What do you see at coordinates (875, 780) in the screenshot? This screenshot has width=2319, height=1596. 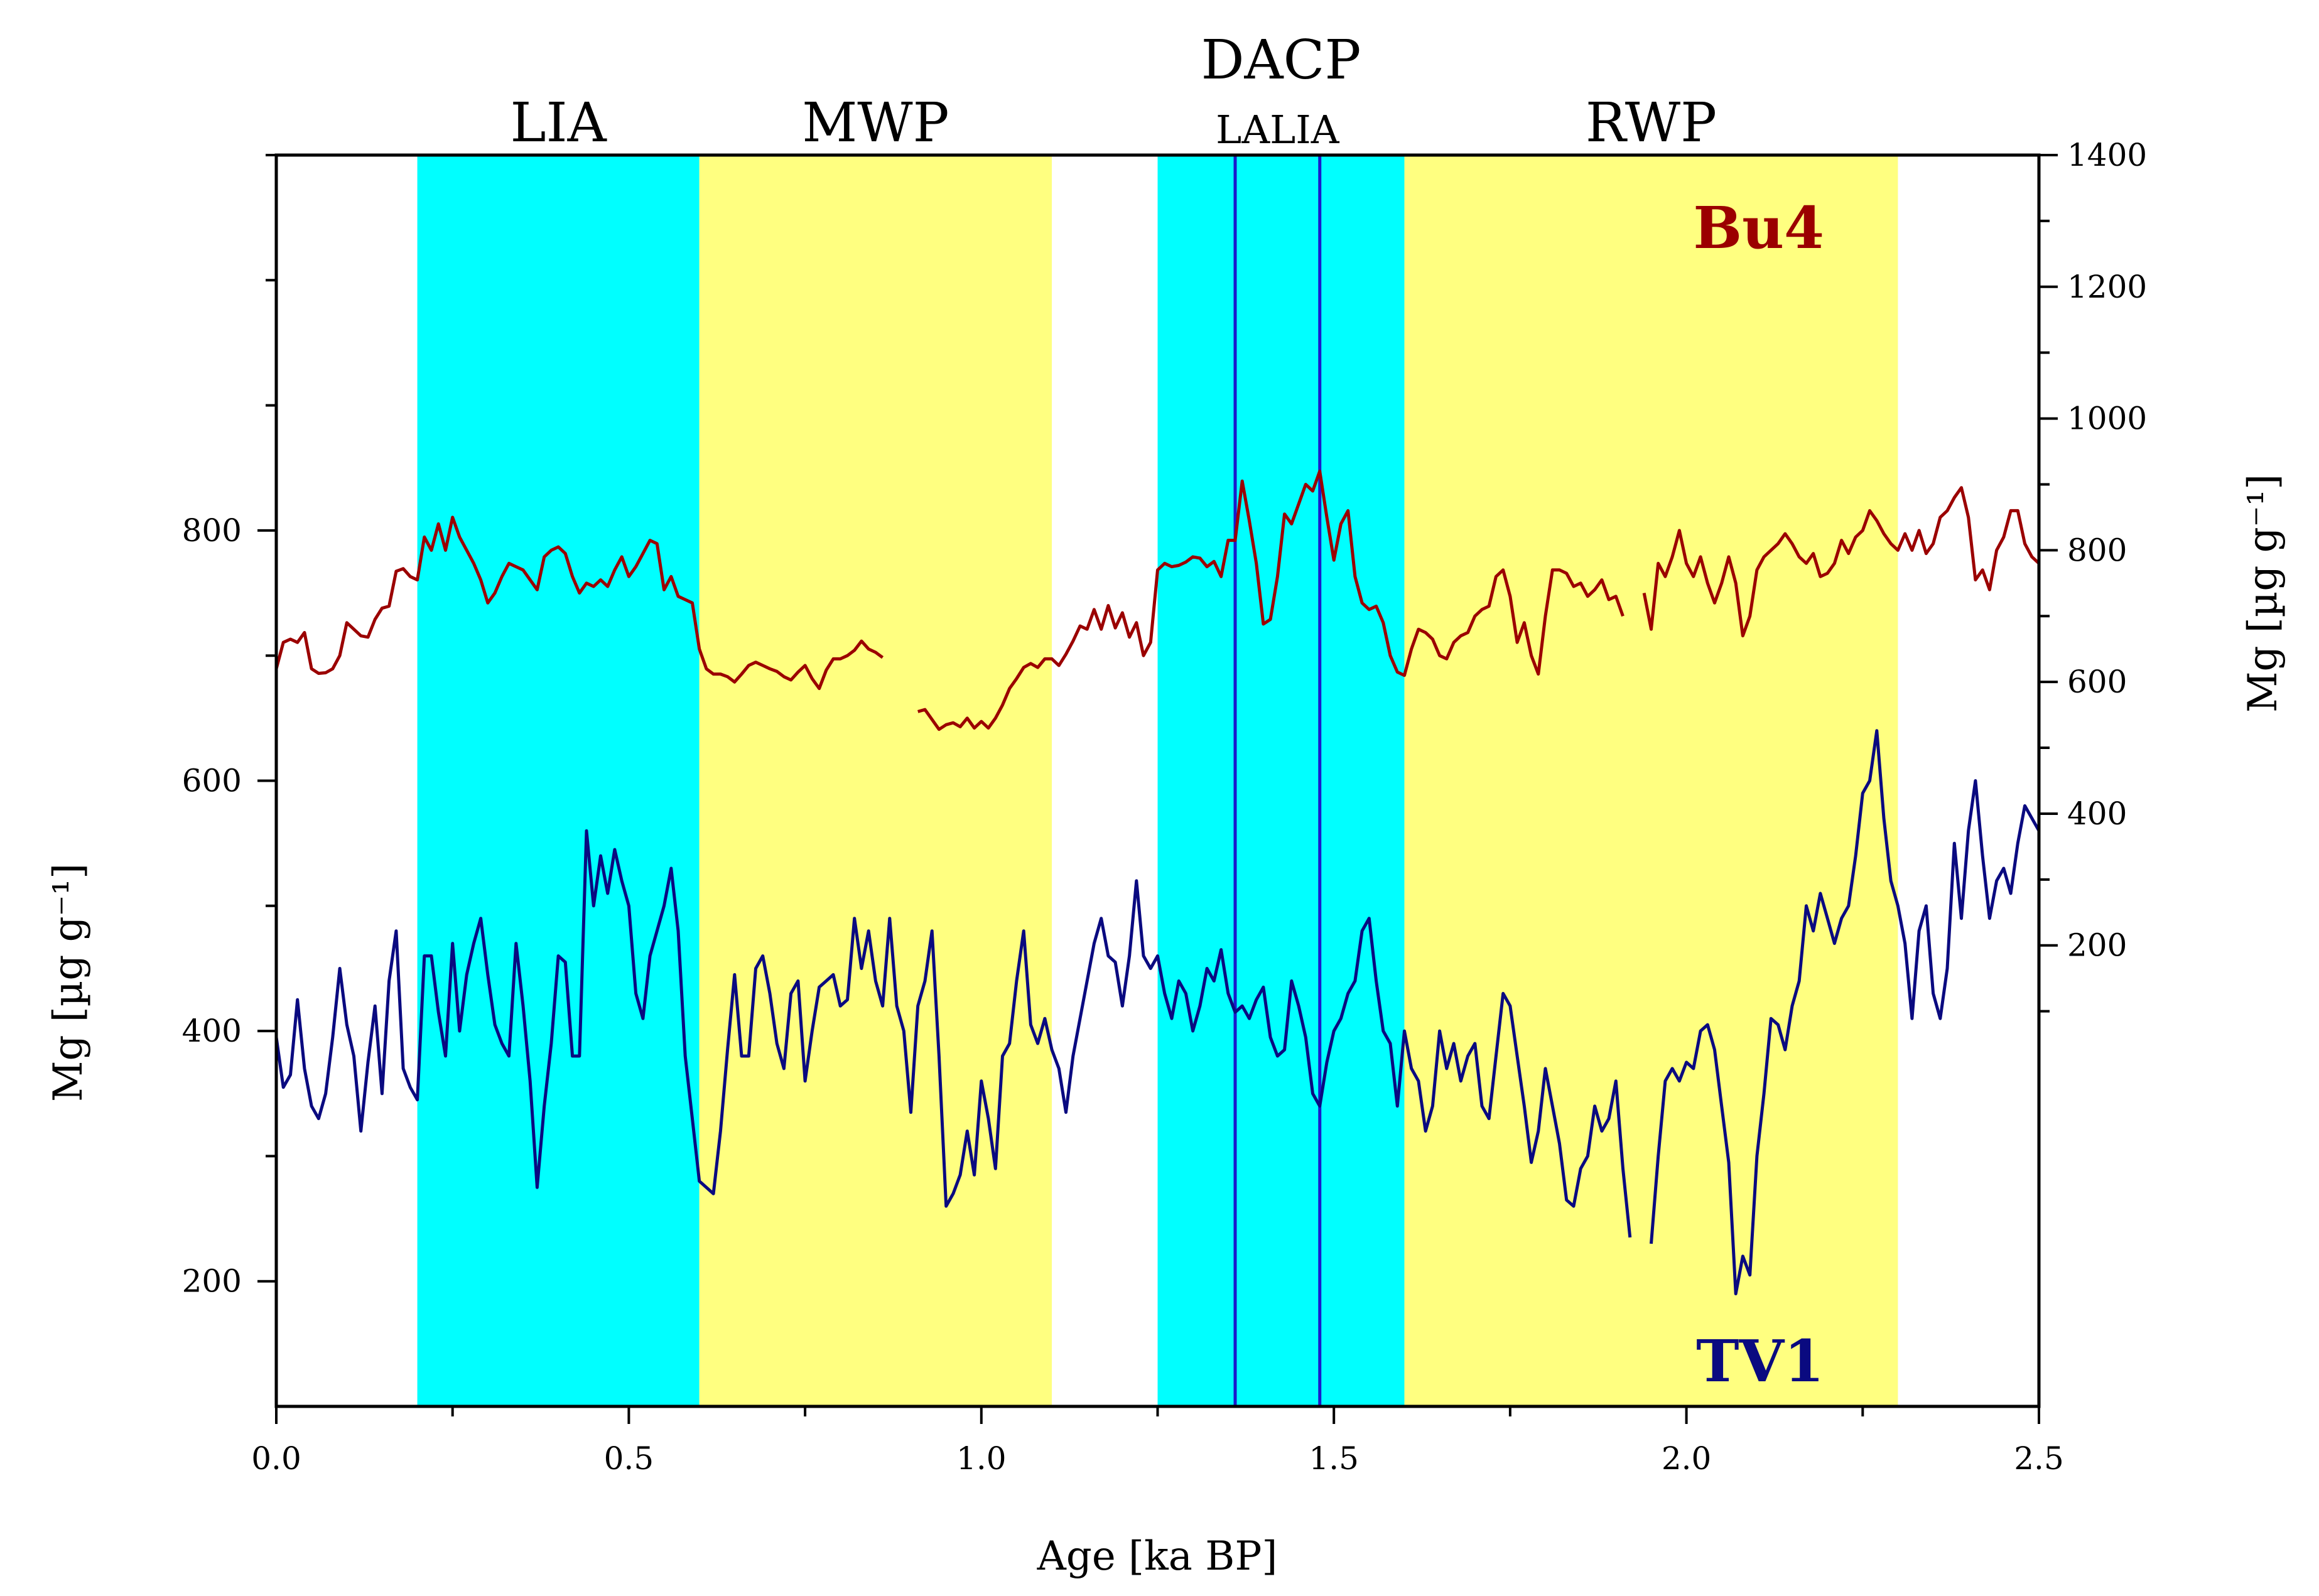 I see `period-band-mwp` at bounding box center [875, 780].